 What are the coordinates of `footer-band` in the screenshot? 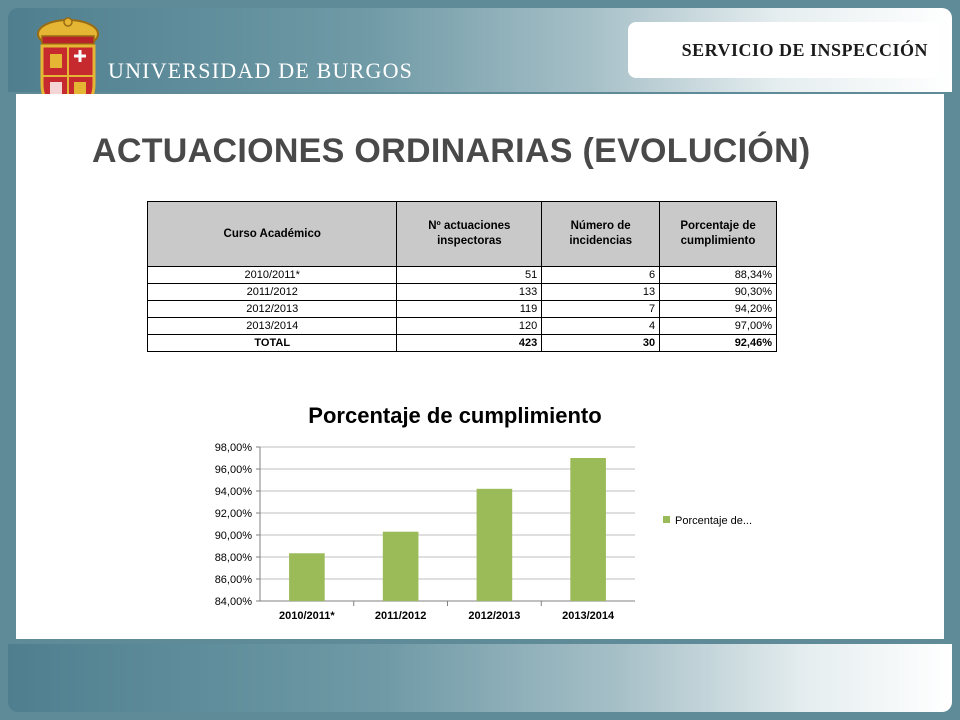 It's located at (480, 678).